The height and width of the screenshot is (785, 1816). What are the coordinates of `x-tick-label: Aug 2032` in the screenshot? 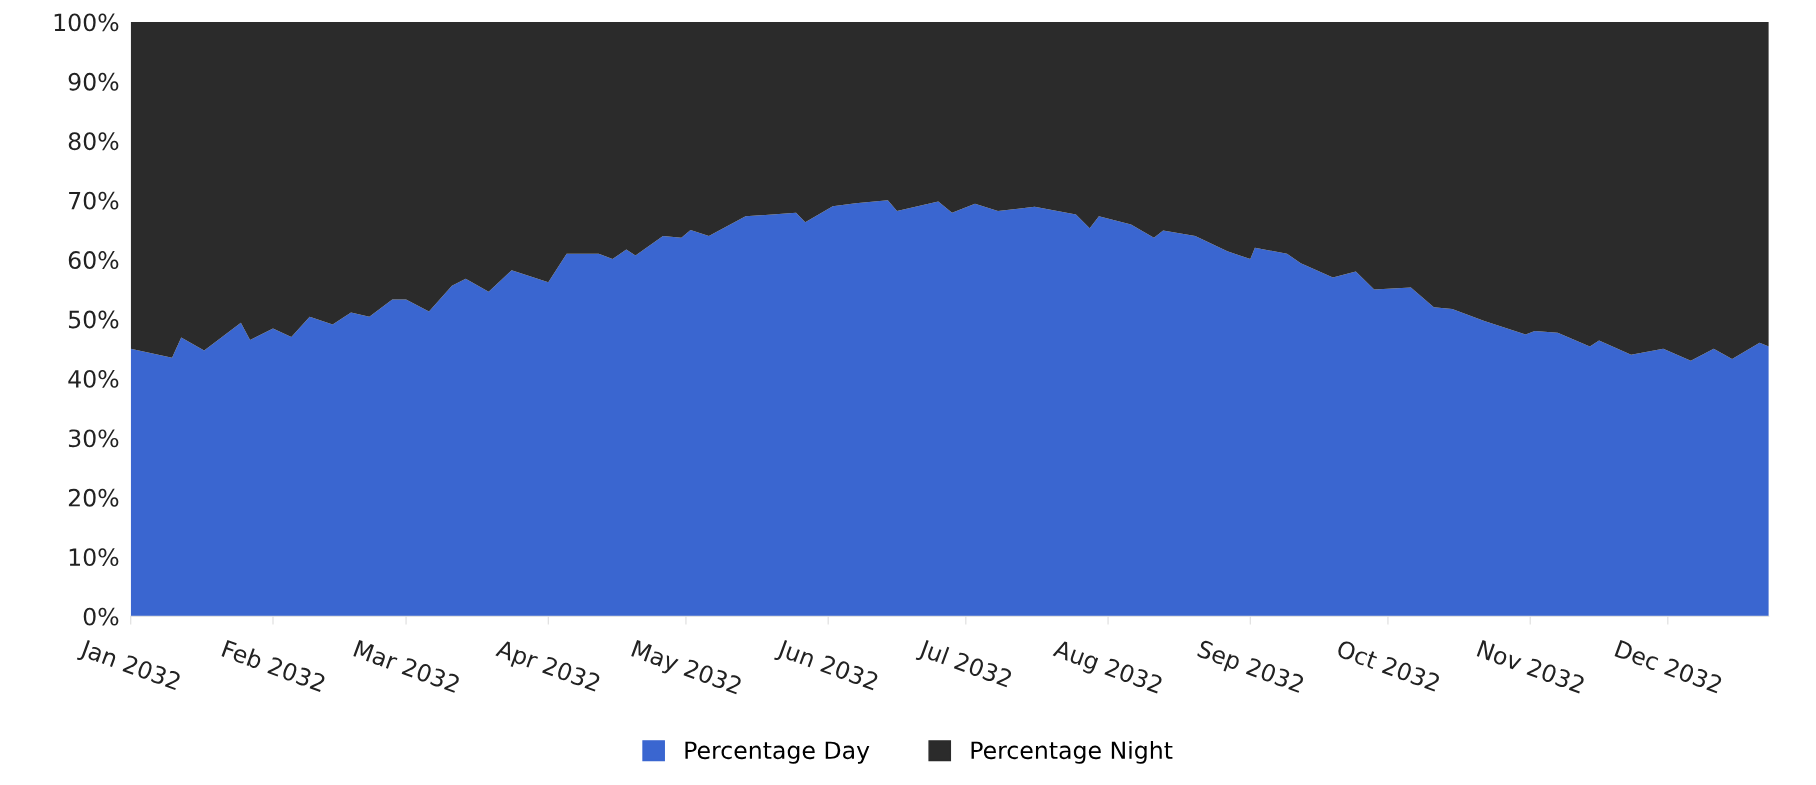 It's located at (1107, 668).